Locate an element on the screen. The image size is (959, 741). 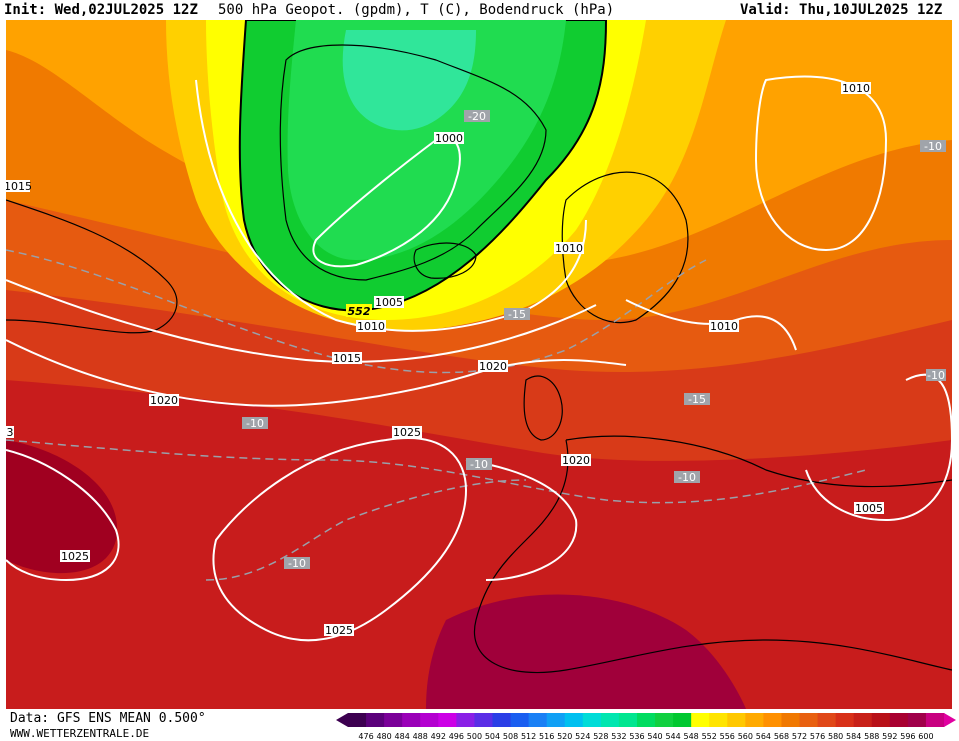
isobar-label: 1005 is located at coordinates (389, 302).